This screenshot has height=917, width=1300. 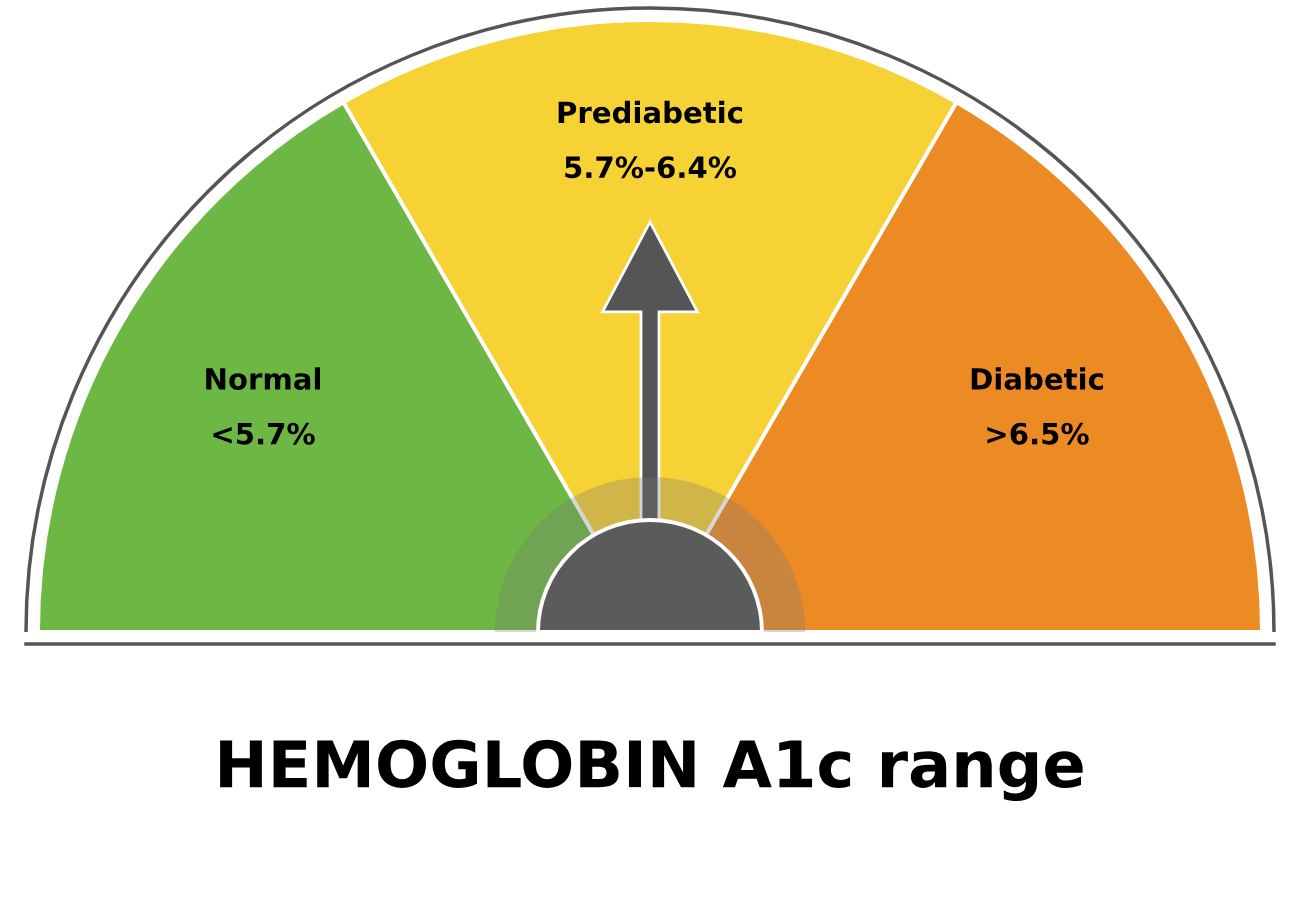 I want to click on slice-label: Normal <5.7%, so click(x=263, y=406).